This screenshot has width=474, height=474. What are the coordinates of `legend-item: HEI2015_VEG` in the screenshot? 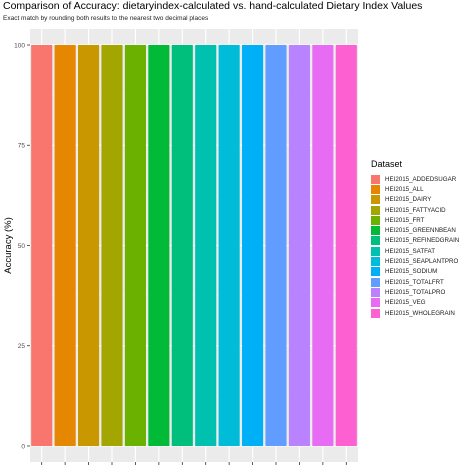 It's located at (415, 303).